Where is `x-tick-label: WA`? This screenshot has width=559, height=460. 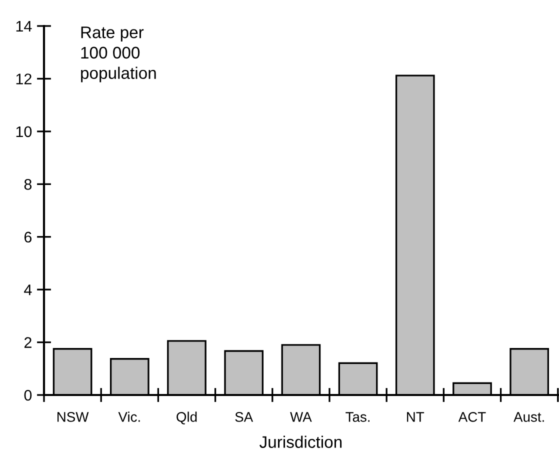
x-tick-label: WA is located at coordinates (301, 417).